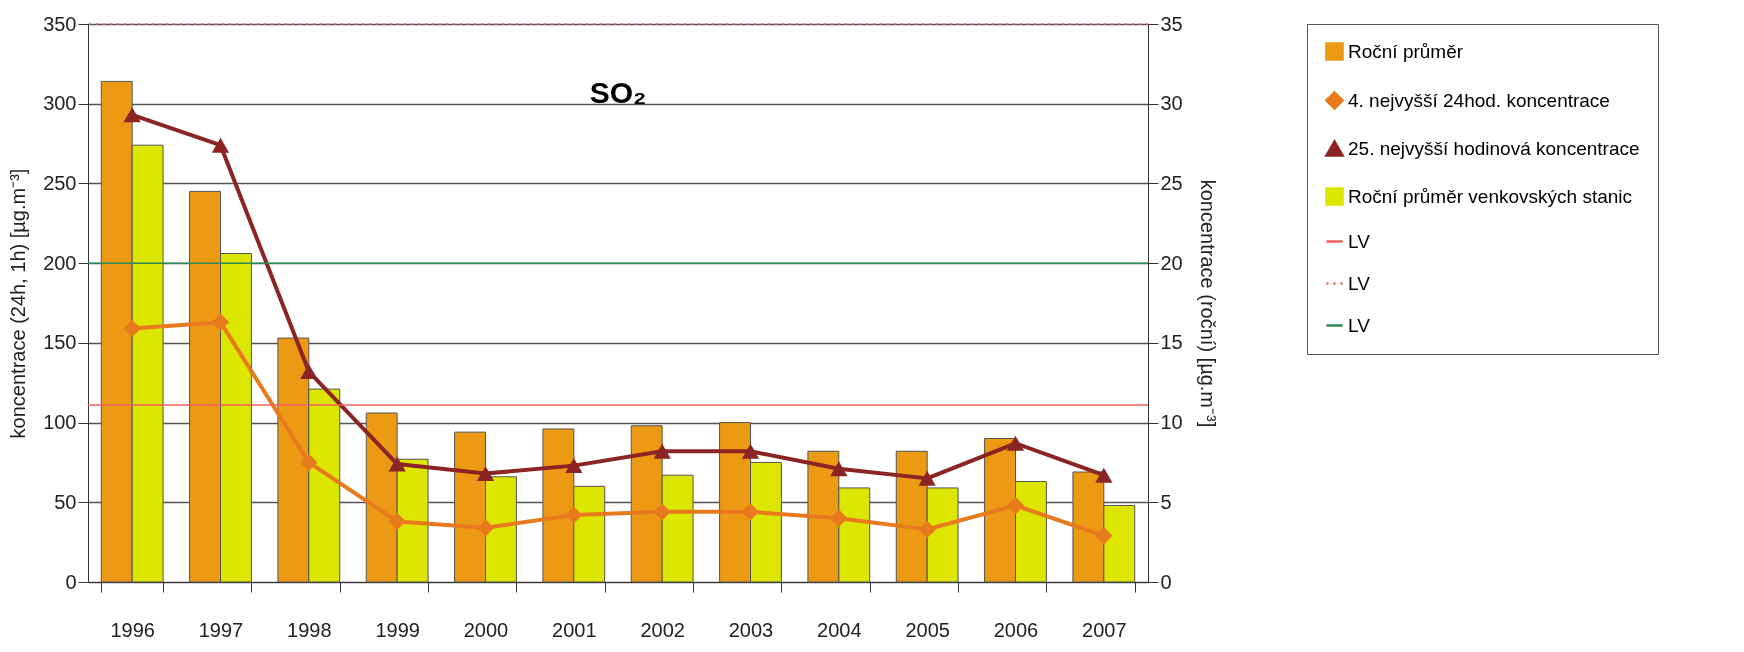 The height and width of the screenshot is (652, 1744). I want to click on x-tick-label: 1997, so click(221, 629).